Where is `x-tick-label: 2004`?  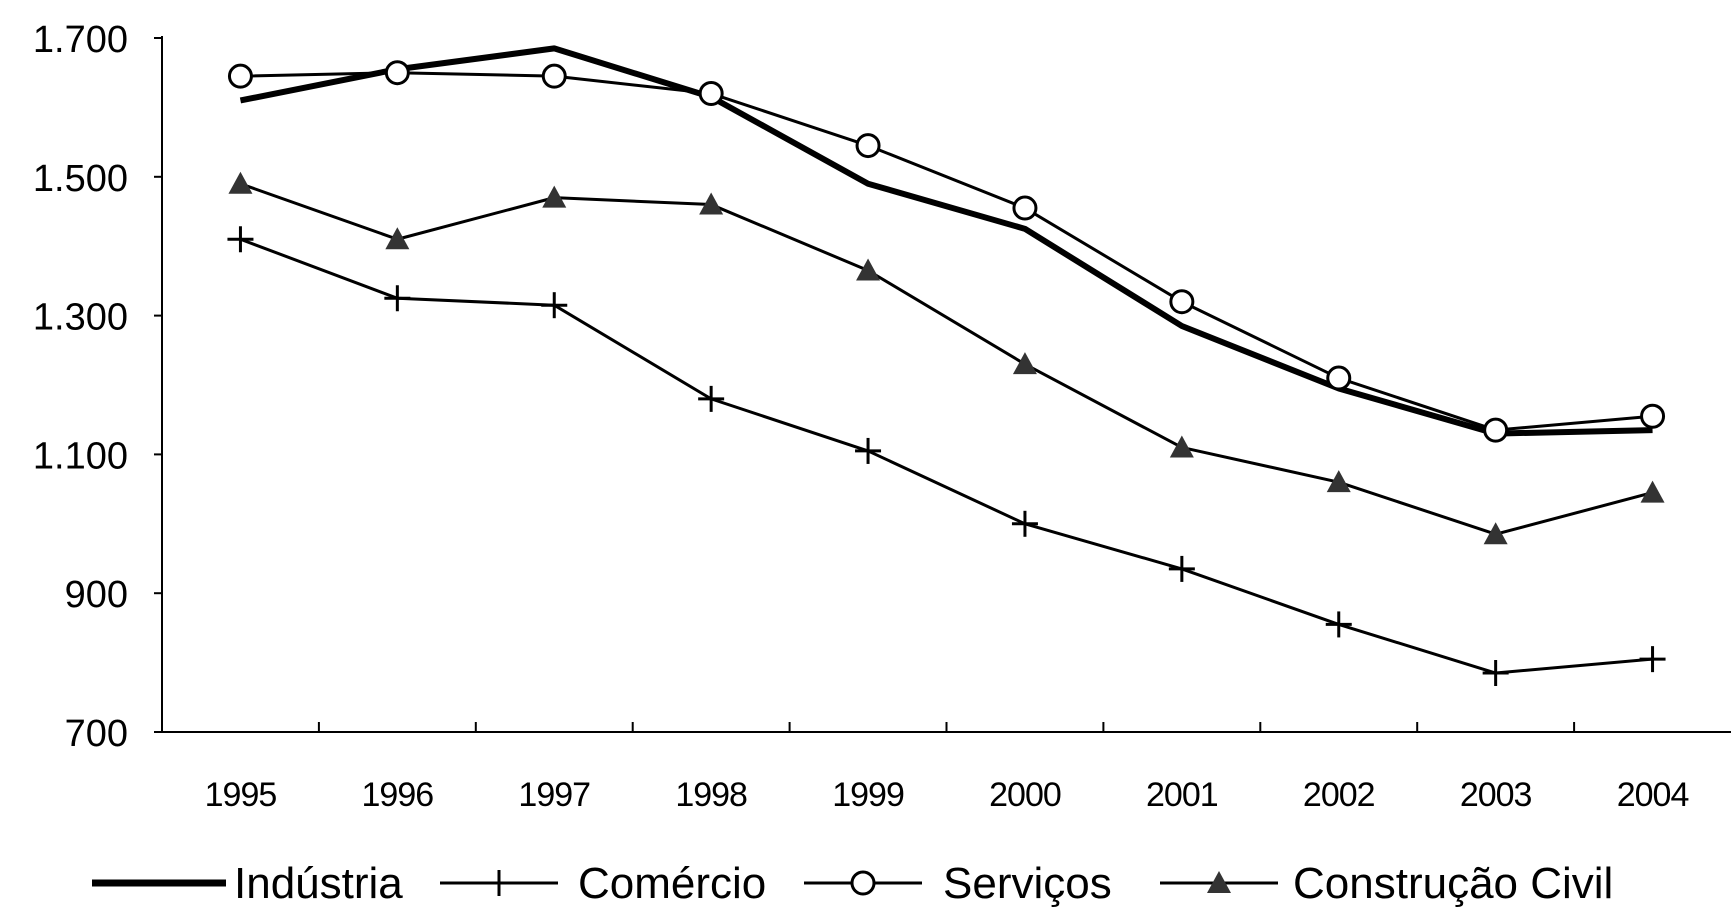
x-tick-label: 2004 is located at coordinates (1653, 795).